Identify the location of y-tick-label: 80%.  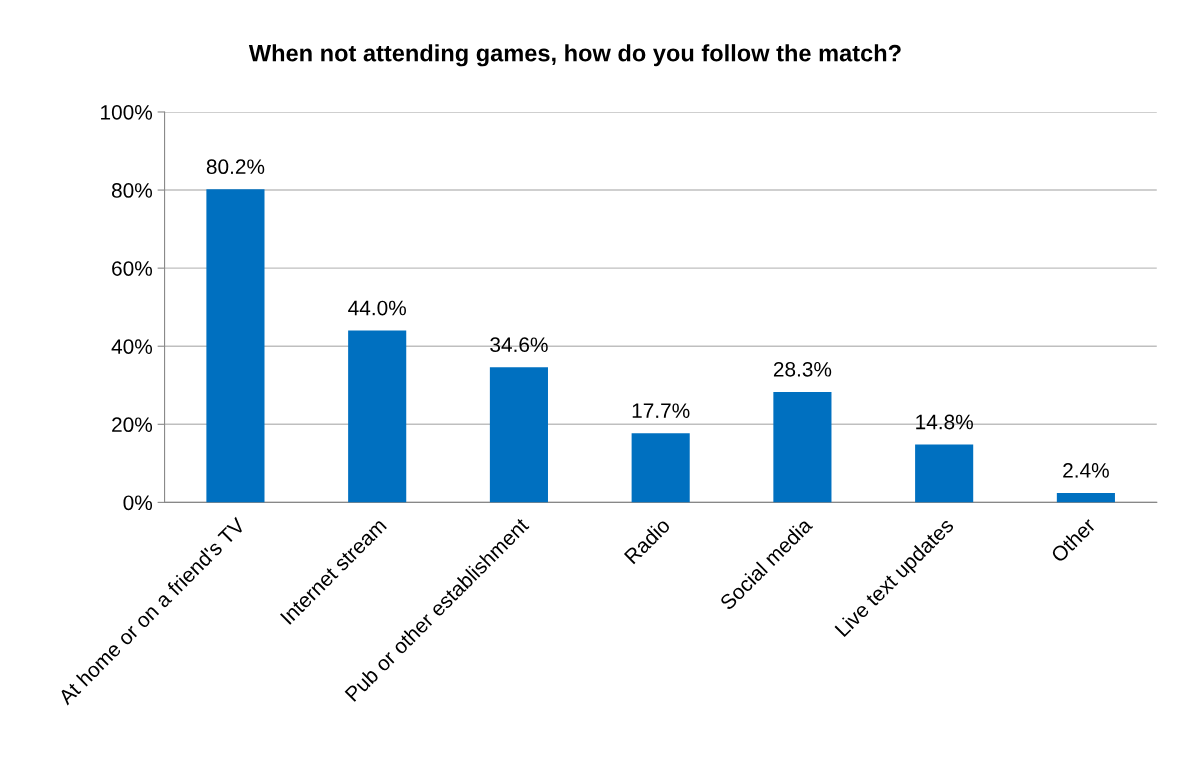
(132, 190).